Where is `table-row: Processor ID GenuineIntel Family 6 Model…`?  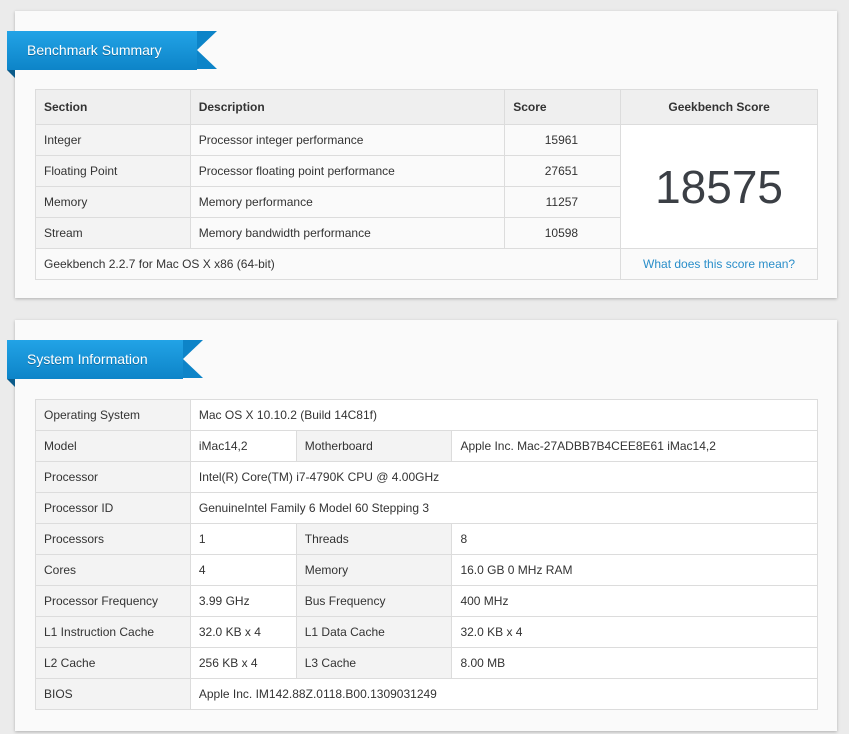 table-row: Processor ID GenuineIntel Family 6 Model… is located at coordinates (427, 508).